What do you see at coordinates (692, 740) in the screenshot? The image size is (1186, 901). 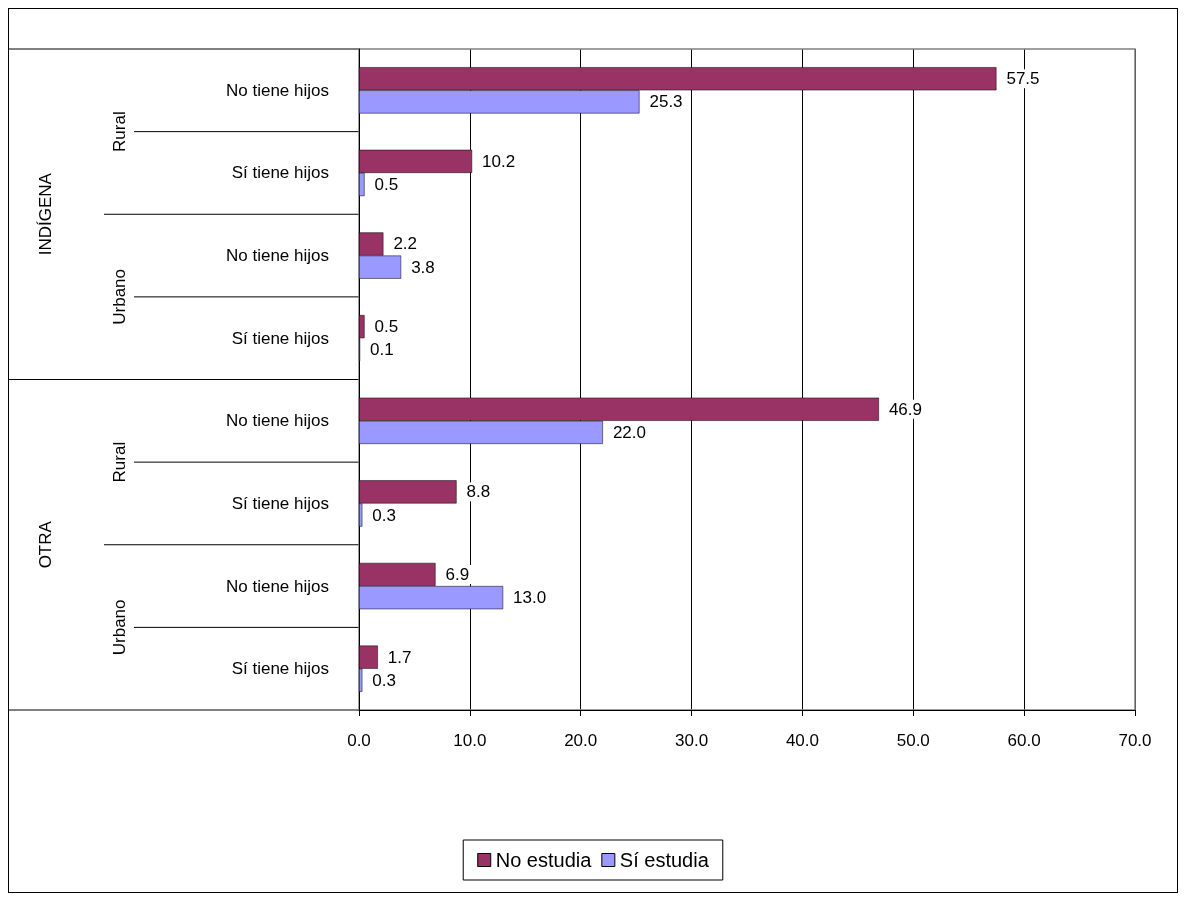 I see `x-tick-label: 30.0` at bounding box center [692, 740].